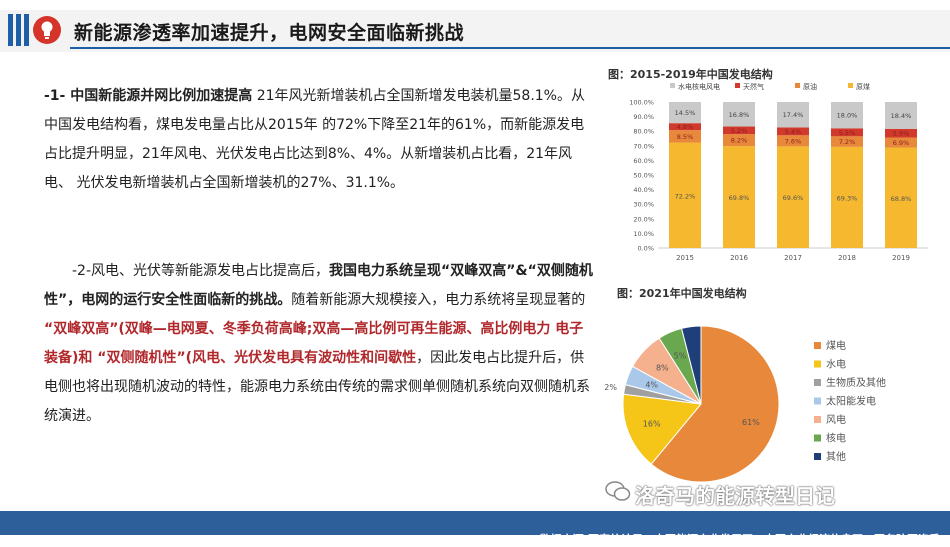  What do you see at coordinates (618, 491) in the screenshot?
I see `wechat-icon` at bounding box center [618, 491].